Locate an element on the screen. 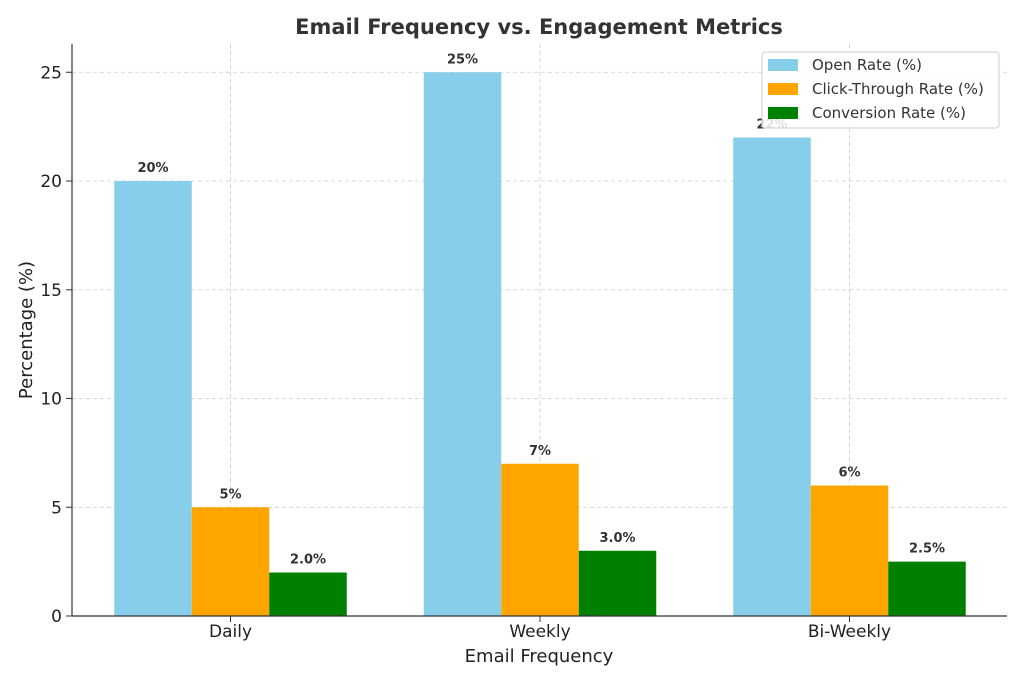  data-label: 7% is located at coordinates (540, 451).